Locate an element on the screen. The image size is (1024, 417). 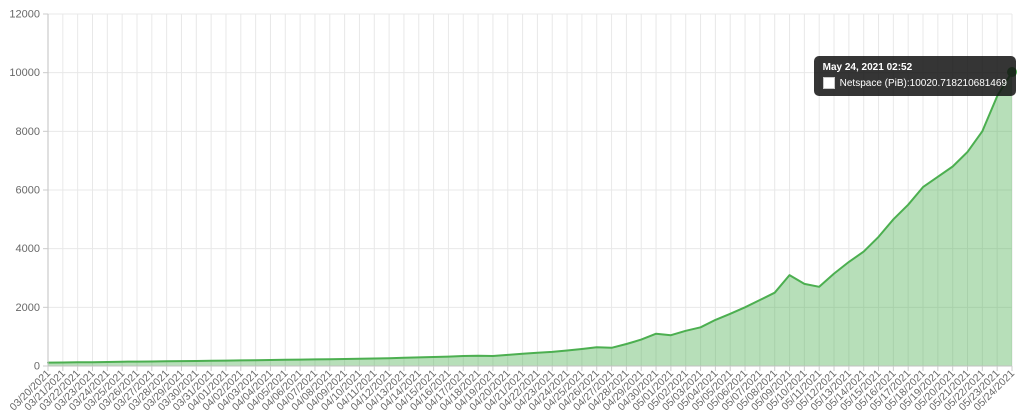
y-tick-label: 6000 is located at coordinates (28, 191).